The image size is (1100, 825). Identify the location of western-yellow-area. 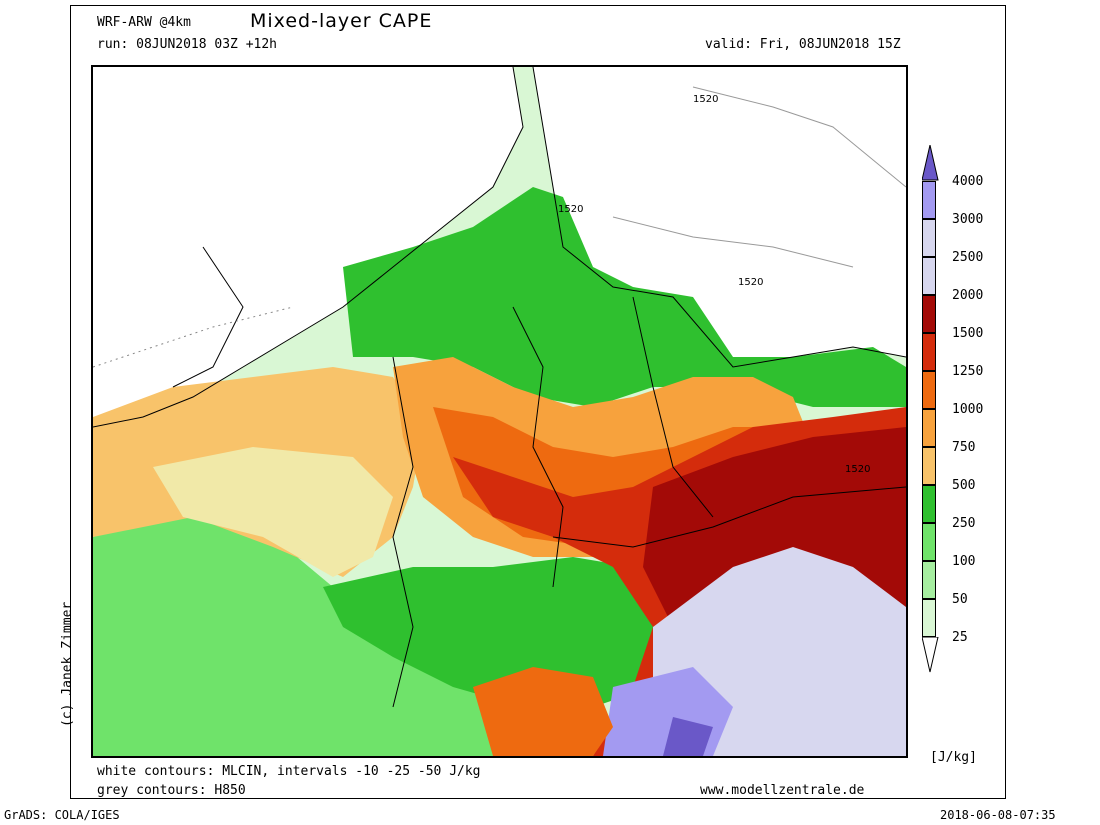
(273, 512).